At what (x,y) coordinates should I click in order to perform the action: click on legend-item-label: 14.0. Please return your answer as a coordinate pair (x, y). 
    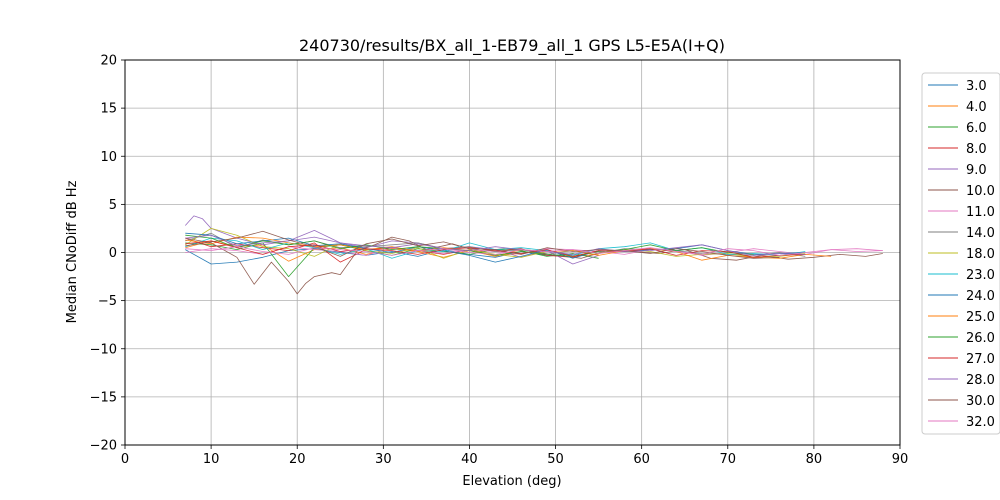
    Looking at the image, I should click on (980, 233).